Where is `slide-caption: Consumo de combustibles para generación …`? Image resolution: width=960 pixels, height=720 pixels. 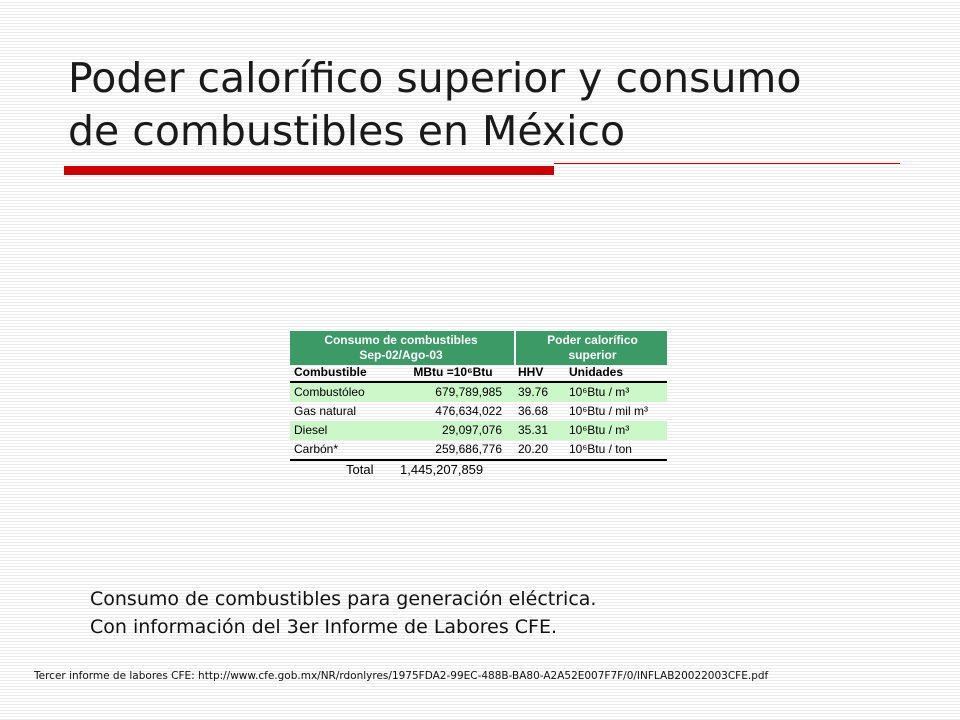
slide-caption: Consumo de combustibles para generación … is located at coordinates (343, 613).